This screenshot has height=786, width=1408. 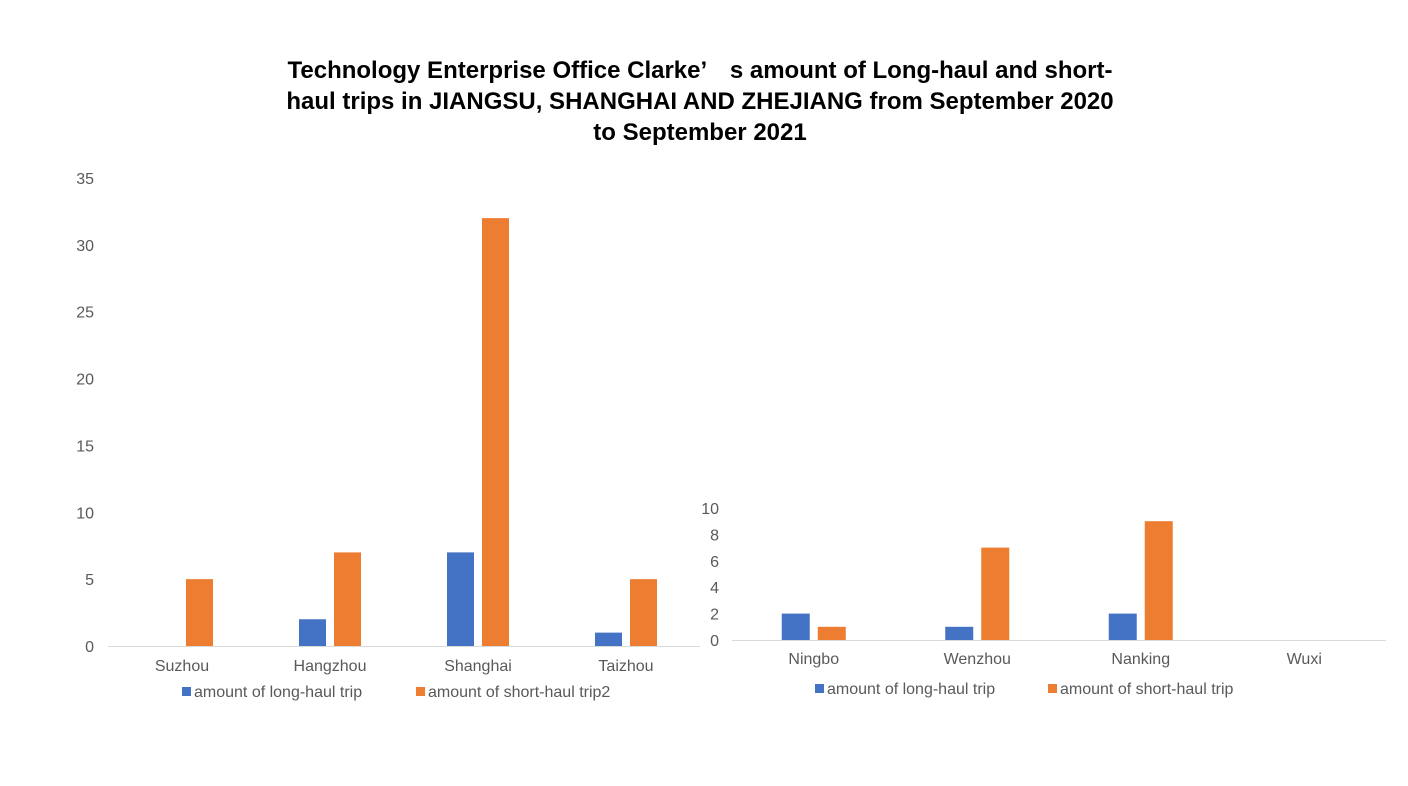 I want to click on category-label: Nanking, so click(x=1140, y=659).